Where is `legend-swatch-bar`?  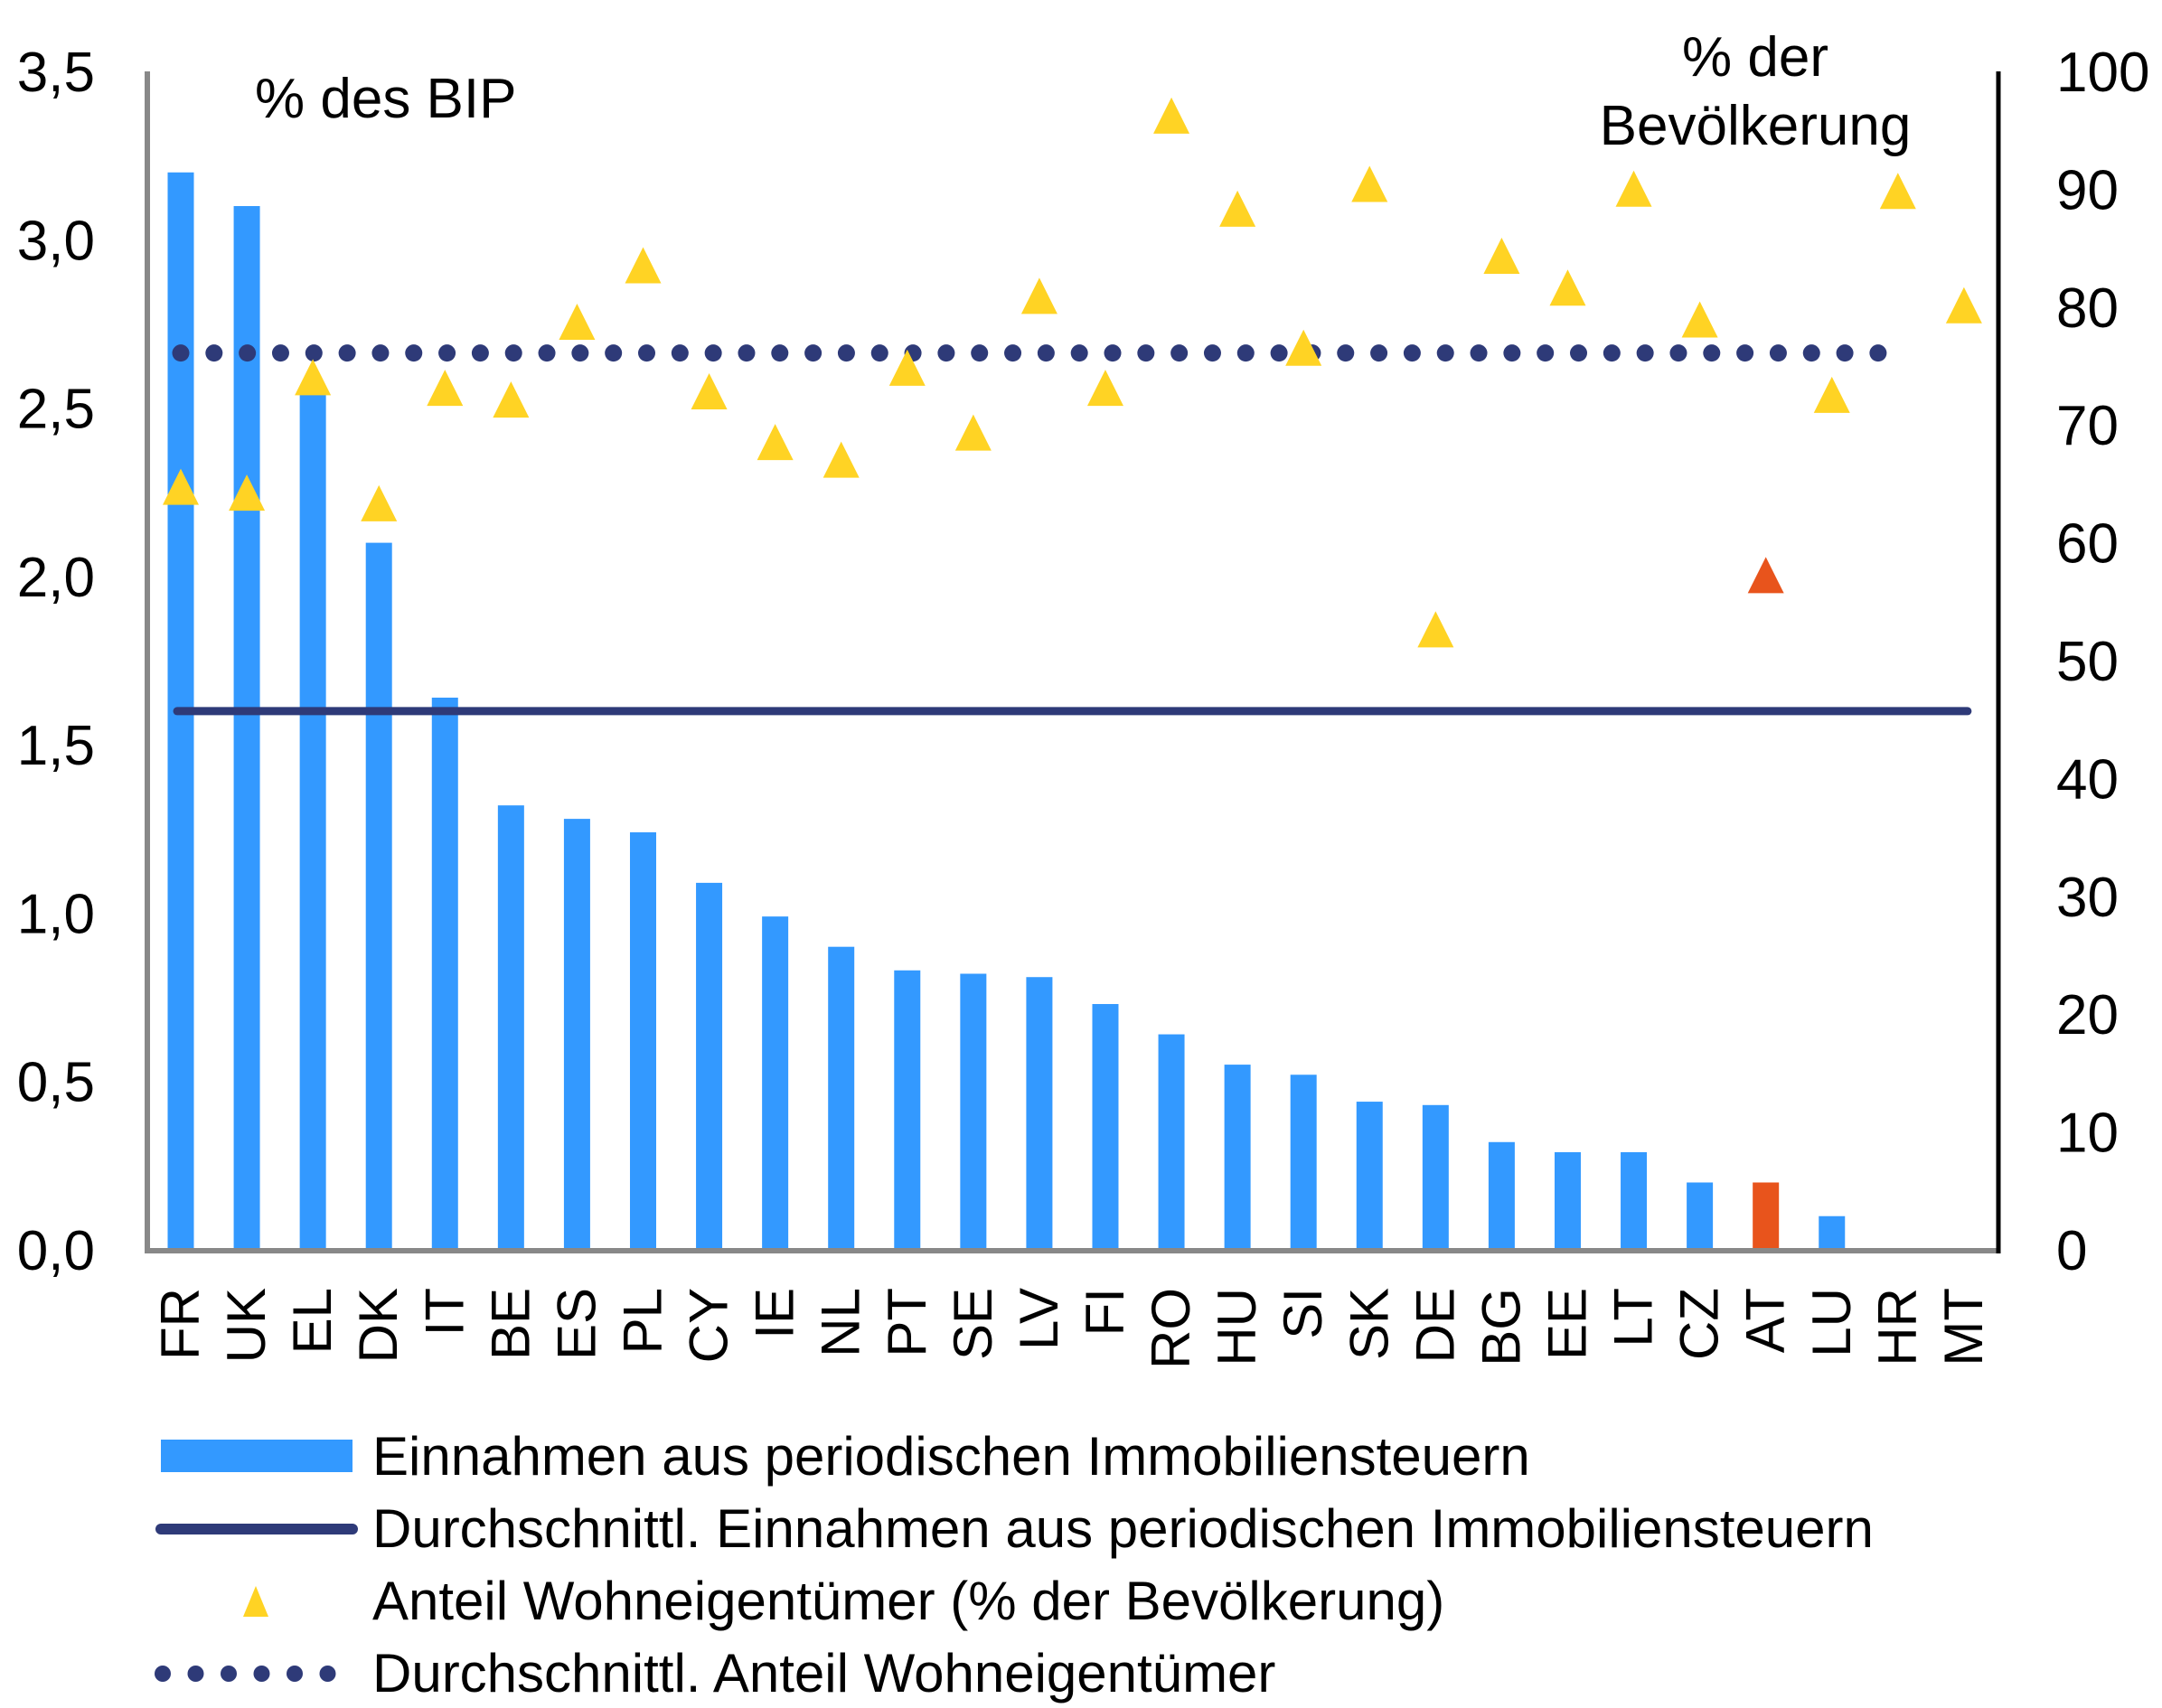 legend-swatch-bar is located at coordinates (257, 1456).